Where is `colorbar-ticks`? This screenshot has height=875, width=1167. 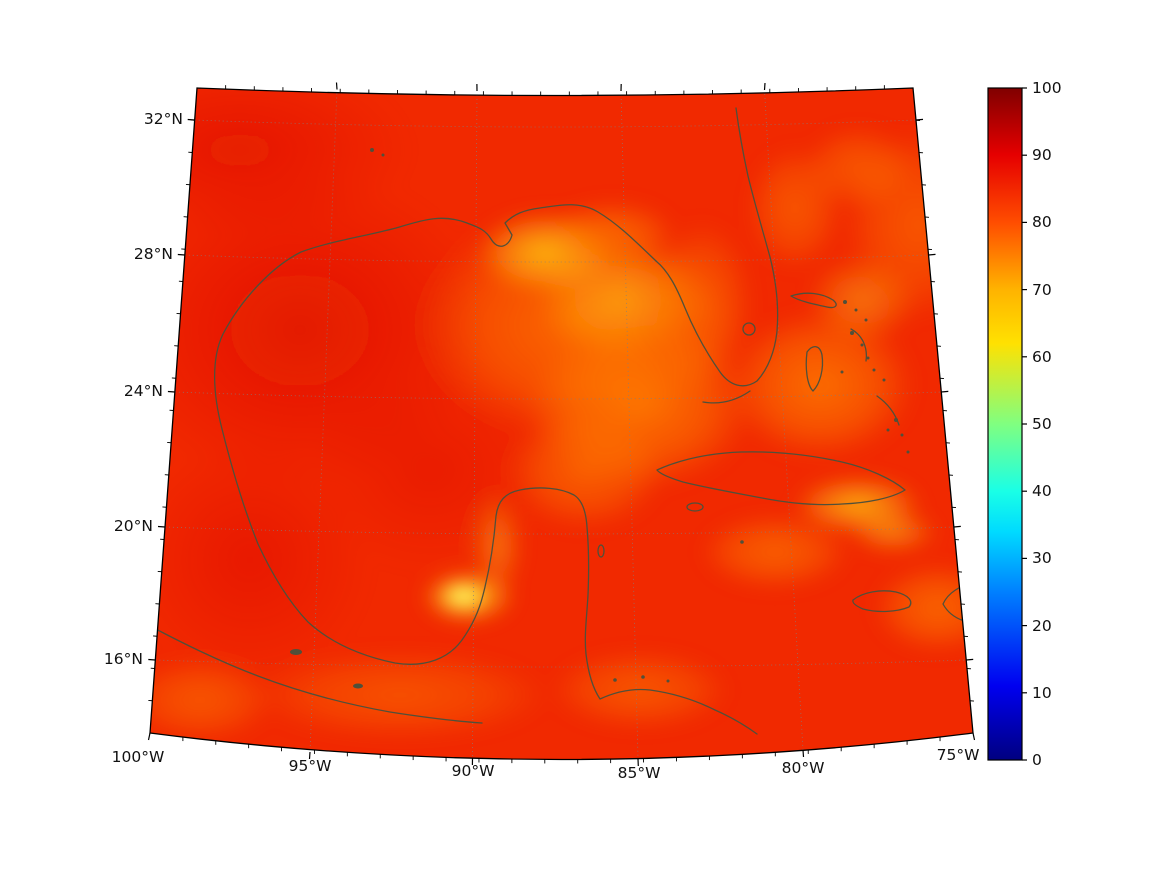
colorbar-ticks is located at coordinates (1024, 424).